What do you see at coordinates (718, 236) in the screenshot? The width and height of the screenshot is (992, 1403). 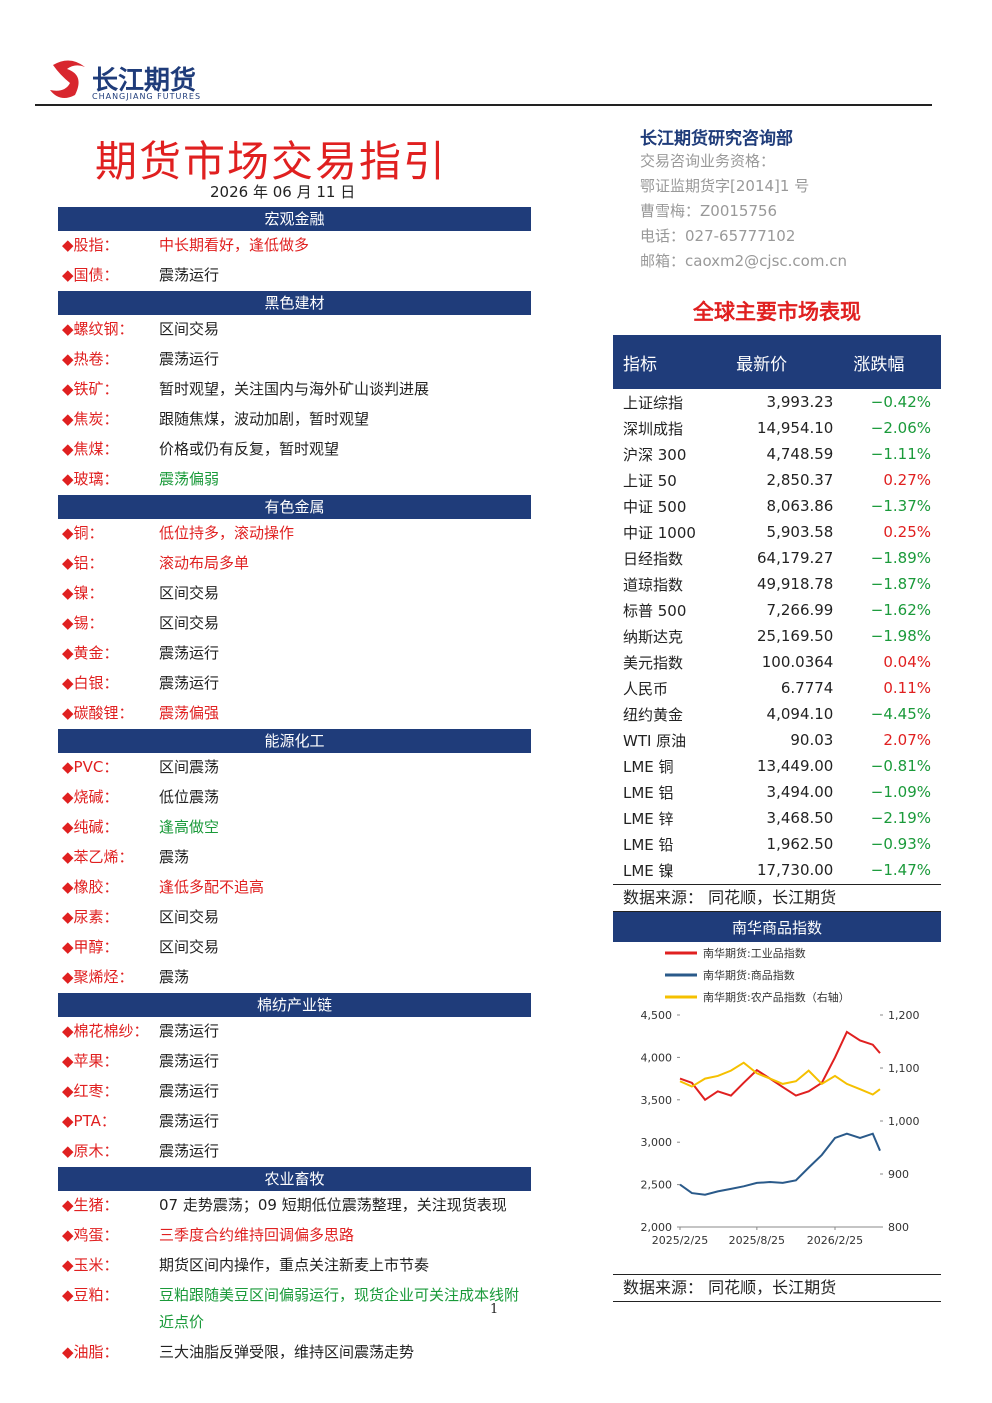 I see `contact-line: 电话：027-65777102` at bounding box center [718, 236].